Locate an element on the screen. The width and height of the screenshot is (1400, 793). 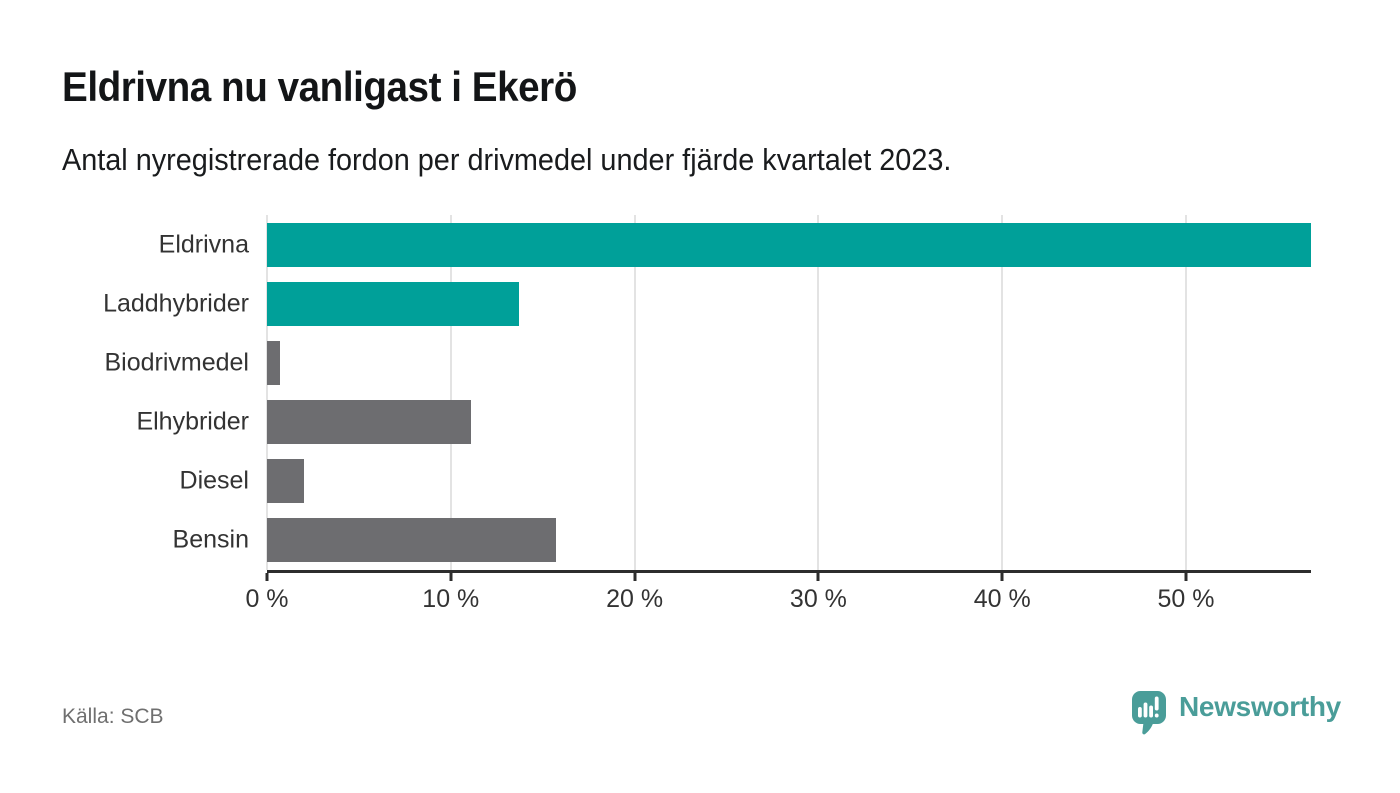
axis-tick-label: 0 % is located at coordinates (267, 599).